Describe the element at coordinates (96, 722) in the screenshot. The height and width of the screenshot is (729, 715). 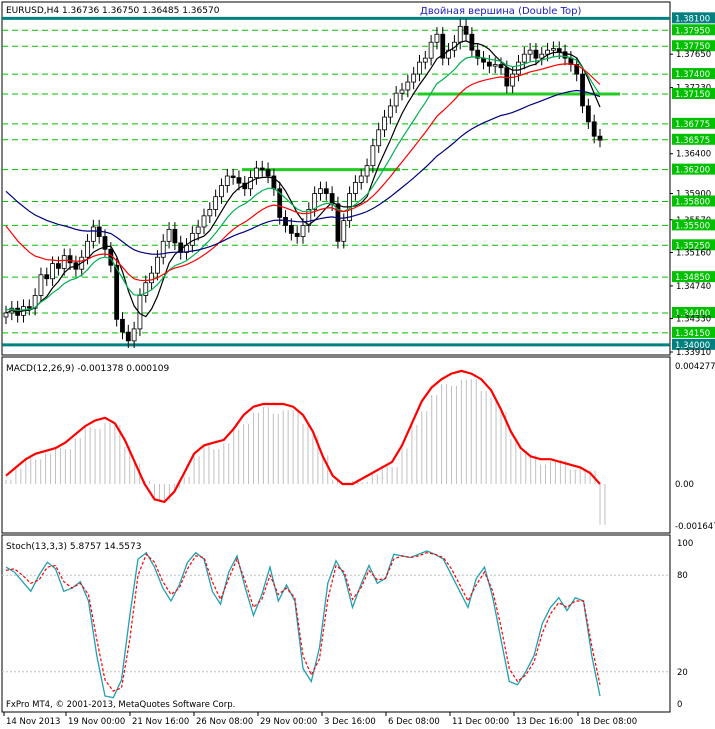
I see `time-axis-label: 19 Nov 00:00` at that location.